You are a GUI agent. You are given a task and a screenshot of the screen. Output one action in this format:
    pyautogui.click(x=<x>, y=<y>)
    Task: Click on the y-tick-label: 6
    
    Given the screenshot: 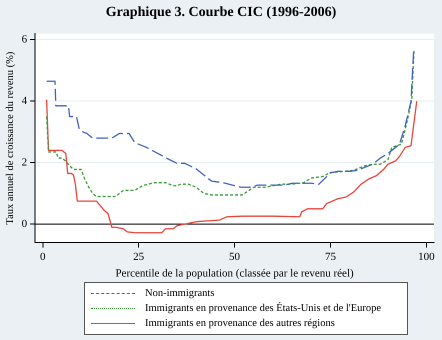 What is the action you would take?
    pyautogui.click(x=25, y=40)
    